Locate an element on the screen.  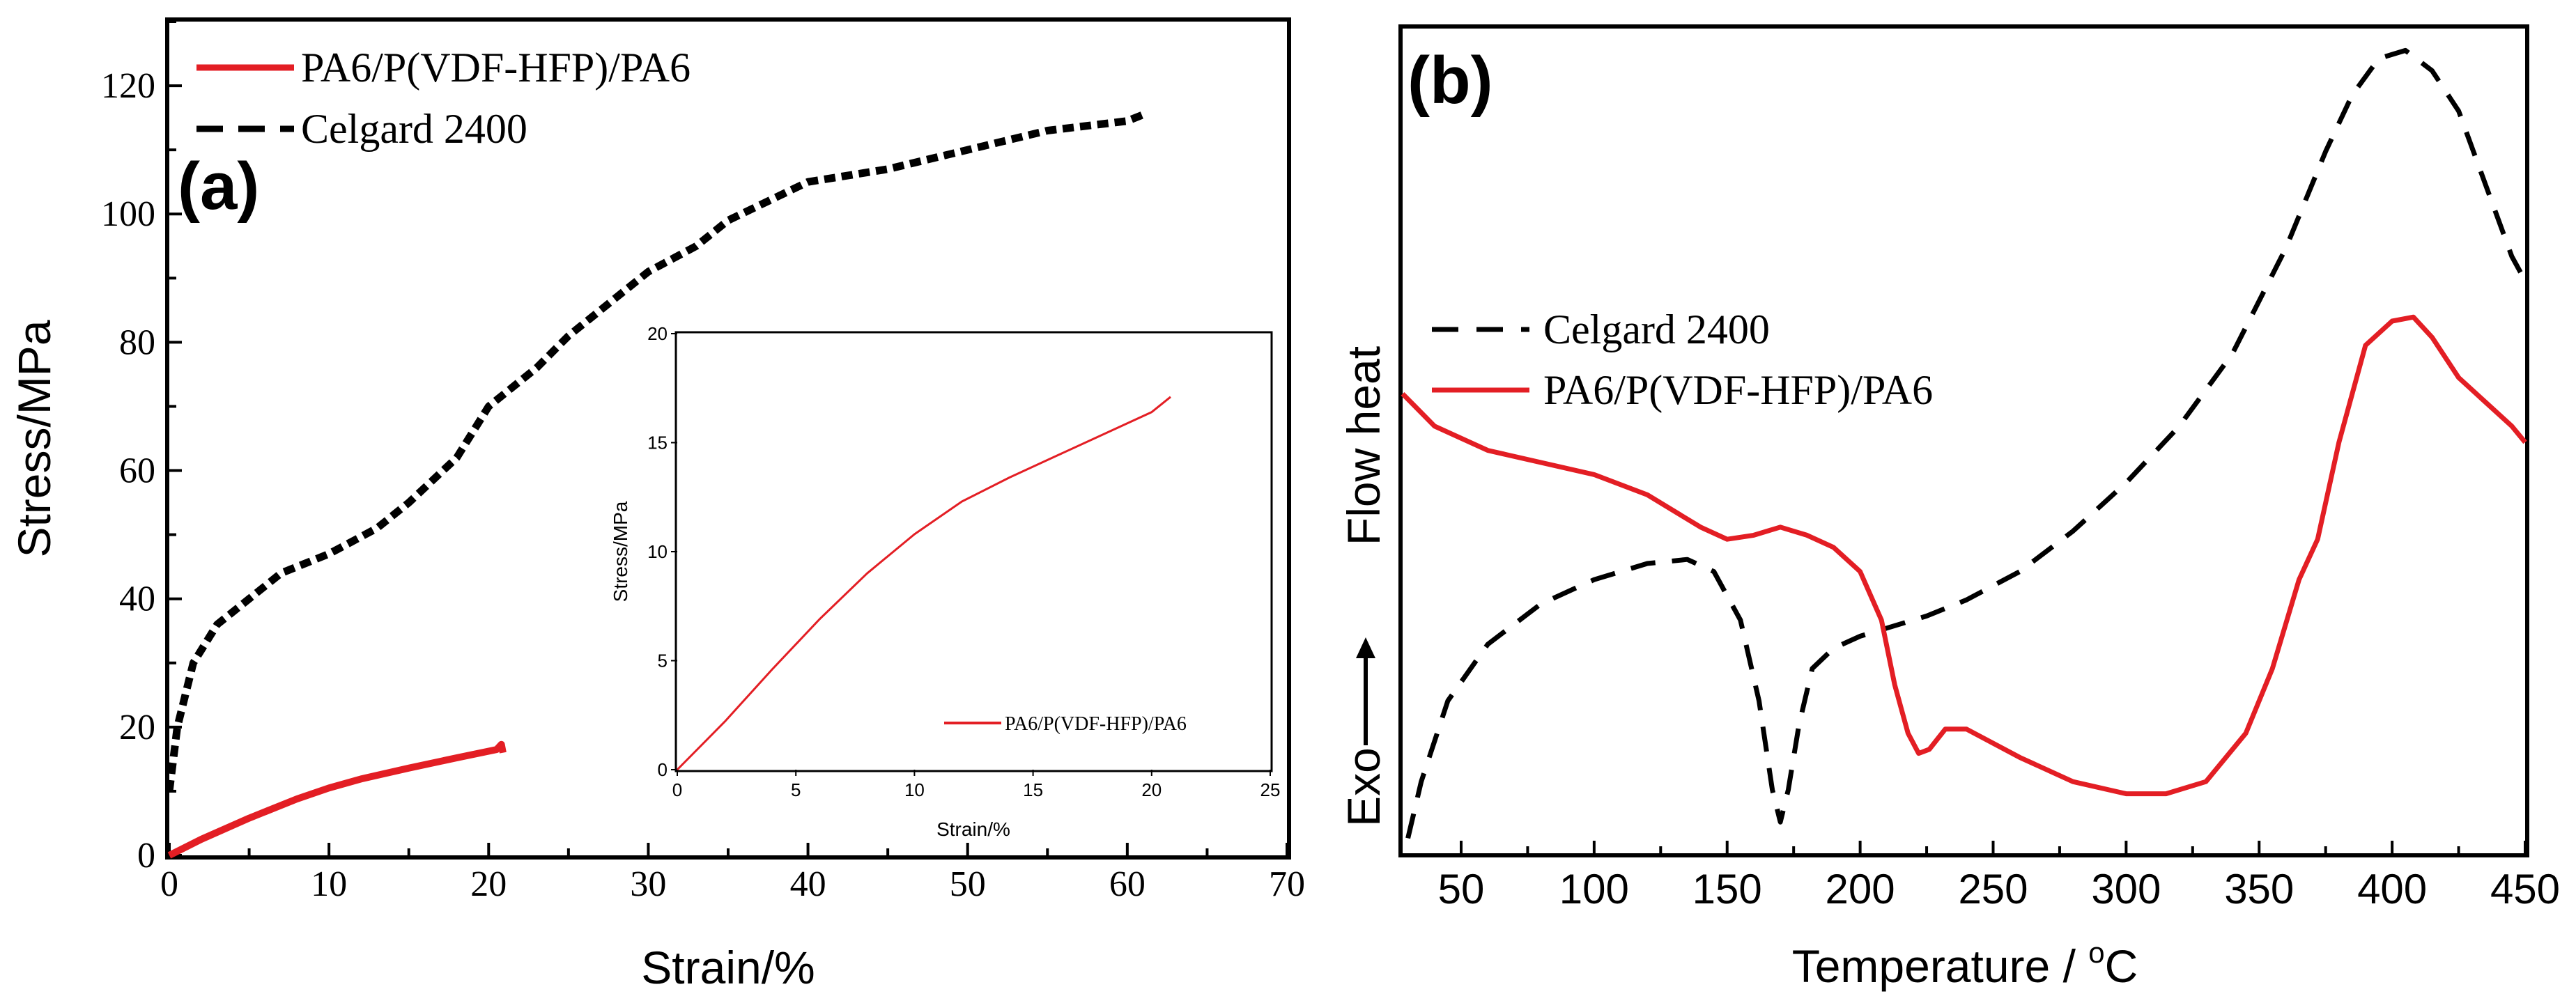
b-x-tick-label: 50 is located at coordinates (1461, 889).